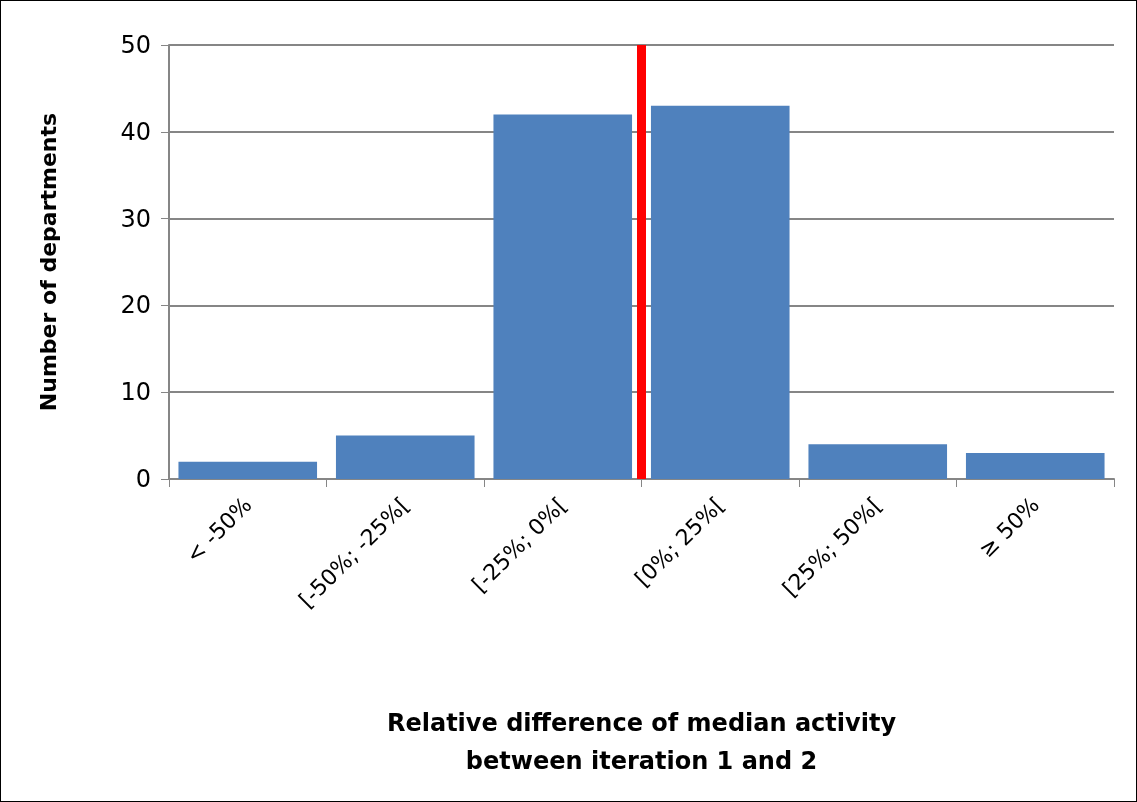  Describe the element at coordinates (135, 392) in the screenshot. I see `y-tick-label: 10` at that location.